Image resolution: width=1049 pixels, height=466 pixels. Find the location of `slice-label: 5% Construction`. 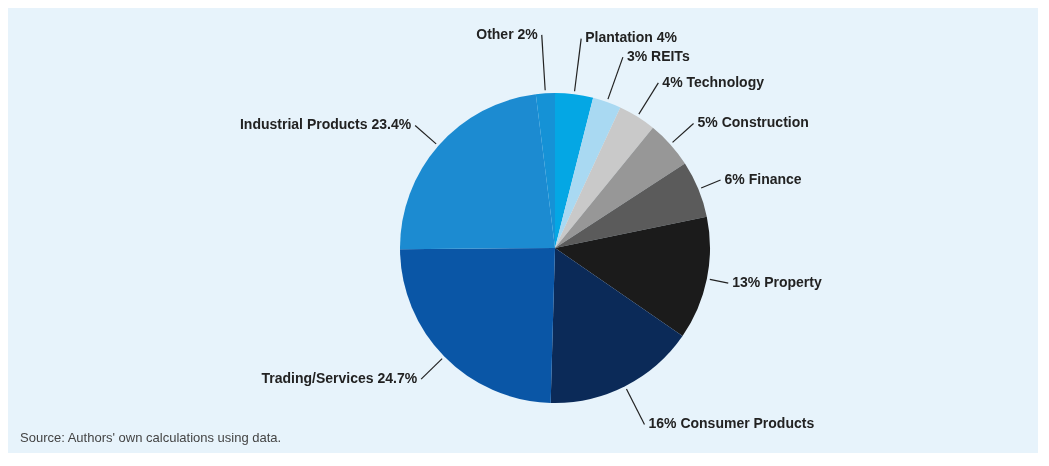

slice-label: 5% Construction is located at coordinates (753, 122).